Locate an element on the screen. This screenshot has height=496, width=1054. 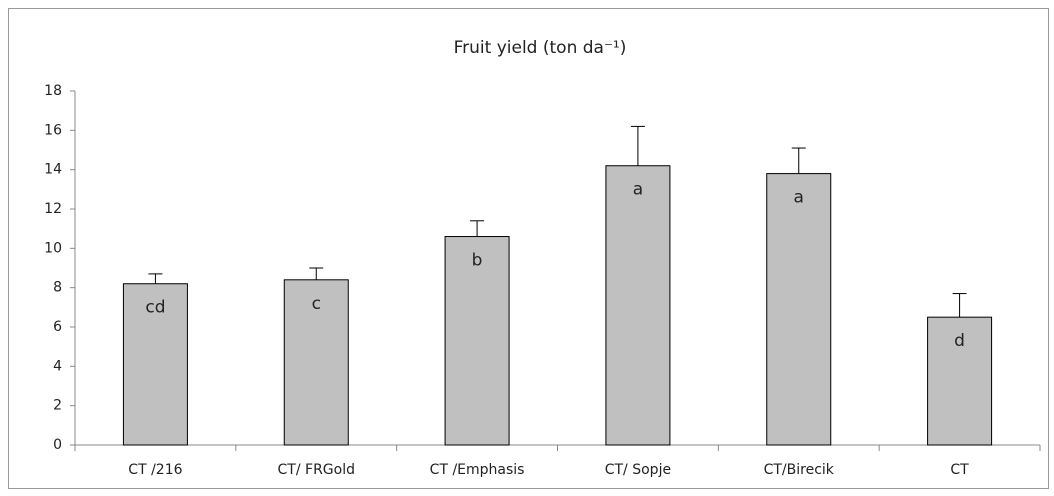
y-tick-label: 8 is located at coordinates (57, 288).